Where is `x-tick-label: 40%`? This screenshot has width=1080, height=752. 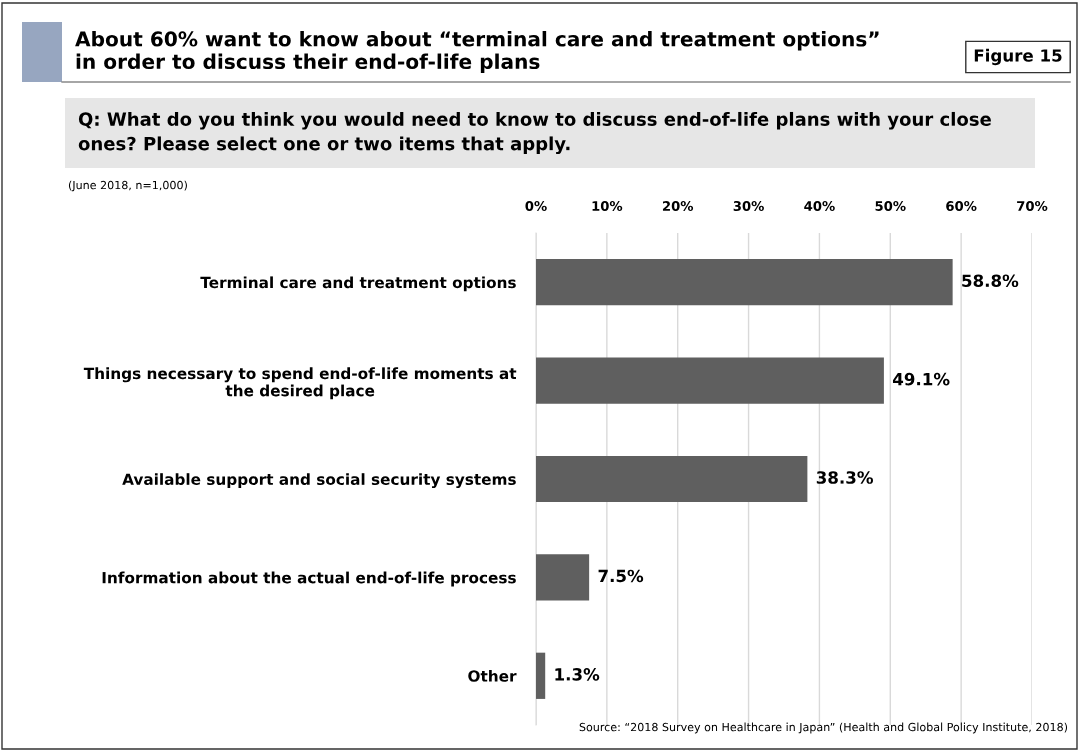
x-tick-label: 40% is located at coordinates (819, 206).